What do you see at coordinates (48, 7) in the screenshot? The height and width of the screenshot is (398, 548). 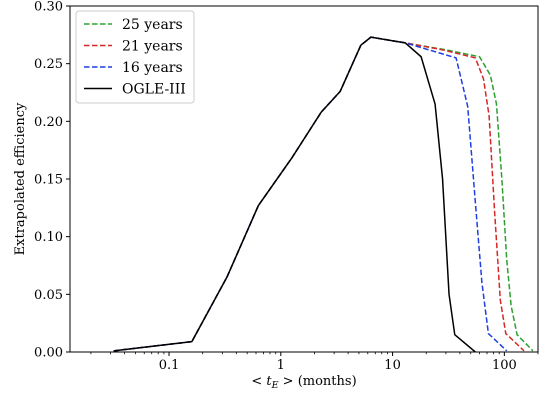 I see `y-tick-label: 0.30` at bounding box center [48, 7].